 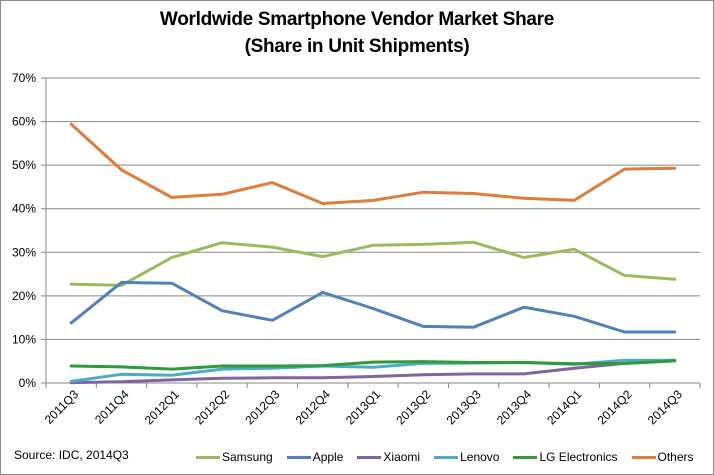 What do you see at coordinates (24, 165) in the screenshot?
I see `y-tick-label: 50%` at bounding box center [24, 165].